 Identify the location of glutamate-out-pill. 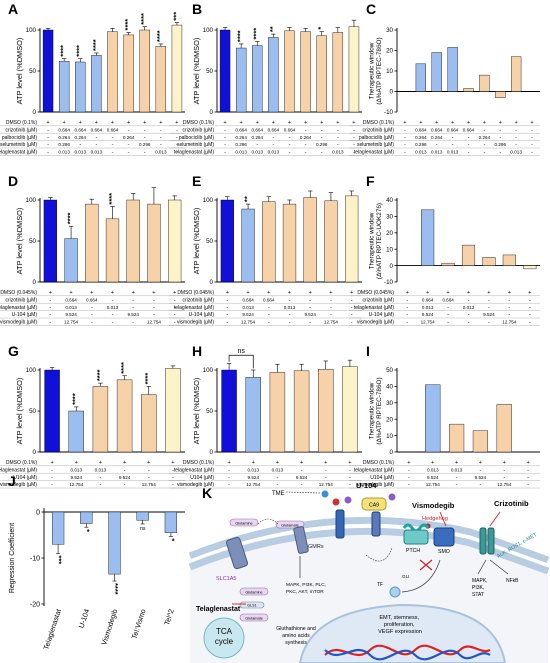
(290, 524).